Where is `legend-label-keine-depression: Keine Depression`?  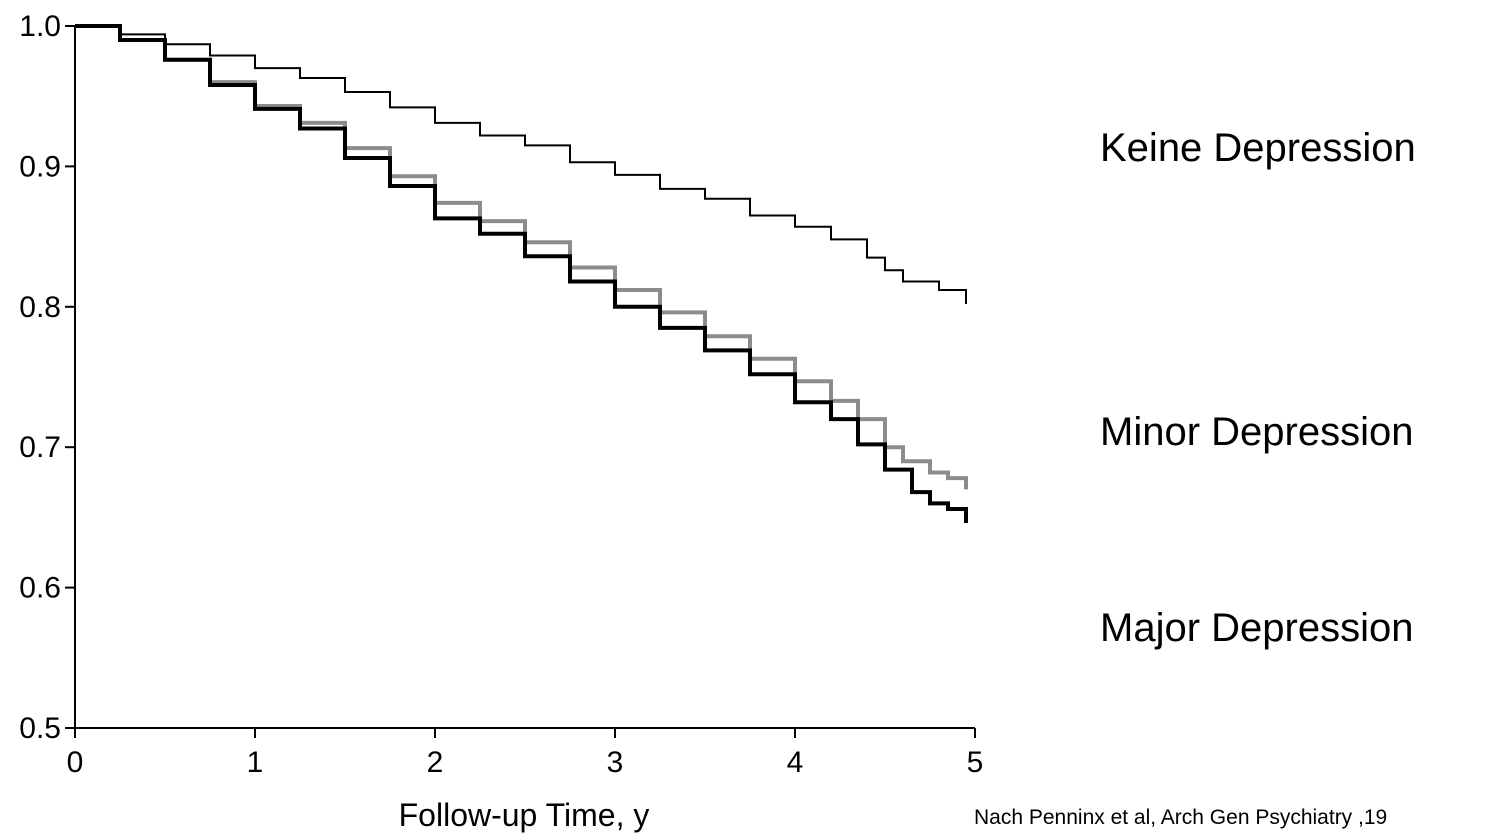 legend-label-keine-depression: Keine Depression is located at coordinates (1258, 148).